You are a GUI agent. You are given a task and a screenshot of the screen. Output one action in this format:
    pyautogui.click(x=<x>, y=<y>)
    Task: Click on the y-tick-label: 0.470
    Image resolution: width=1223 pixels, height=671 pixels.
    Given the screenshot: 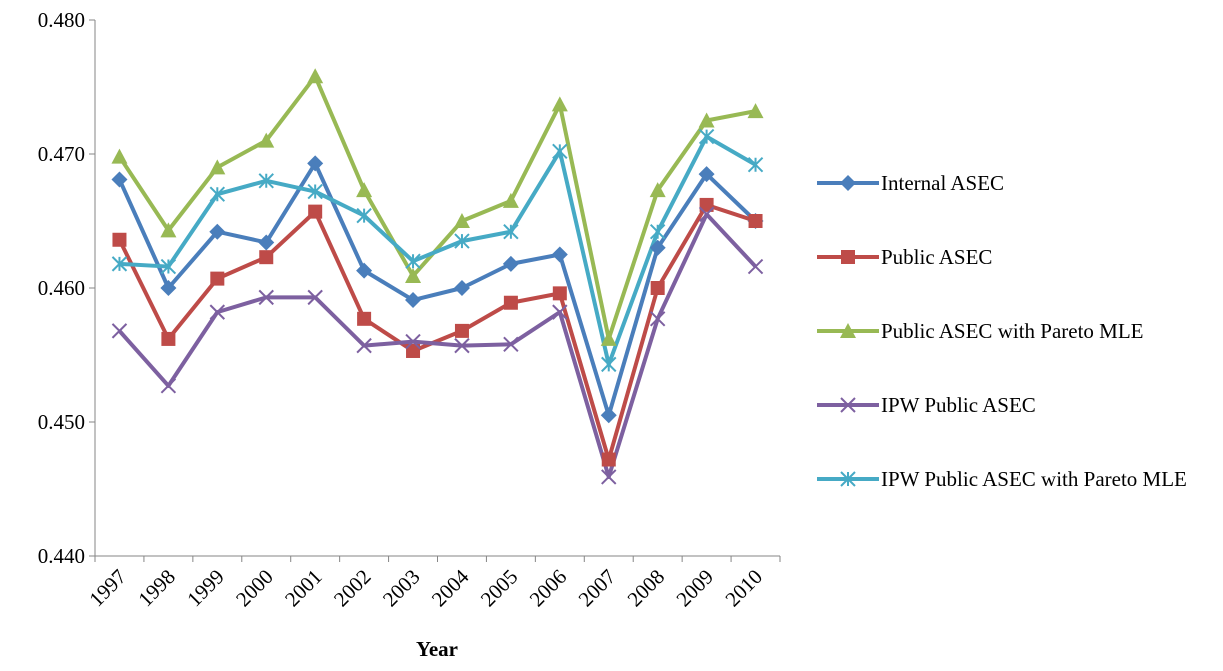 What is the action you would take?
    pyautogui.click(x=61, y=154)
    